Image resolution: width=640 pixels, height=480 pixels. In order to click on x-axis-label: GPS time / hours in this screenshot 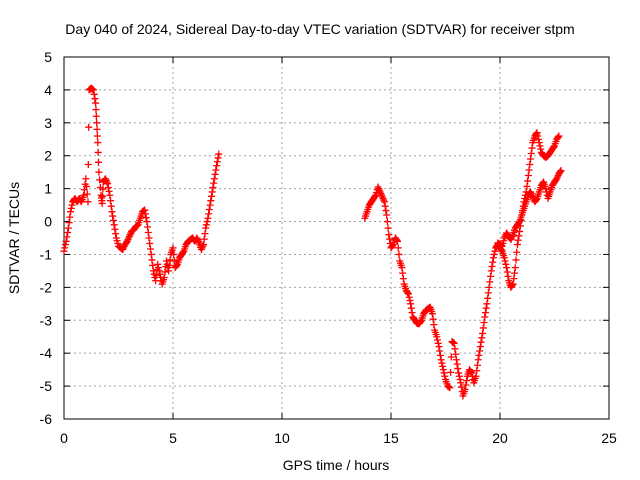, I will do `click(336, 465)`.